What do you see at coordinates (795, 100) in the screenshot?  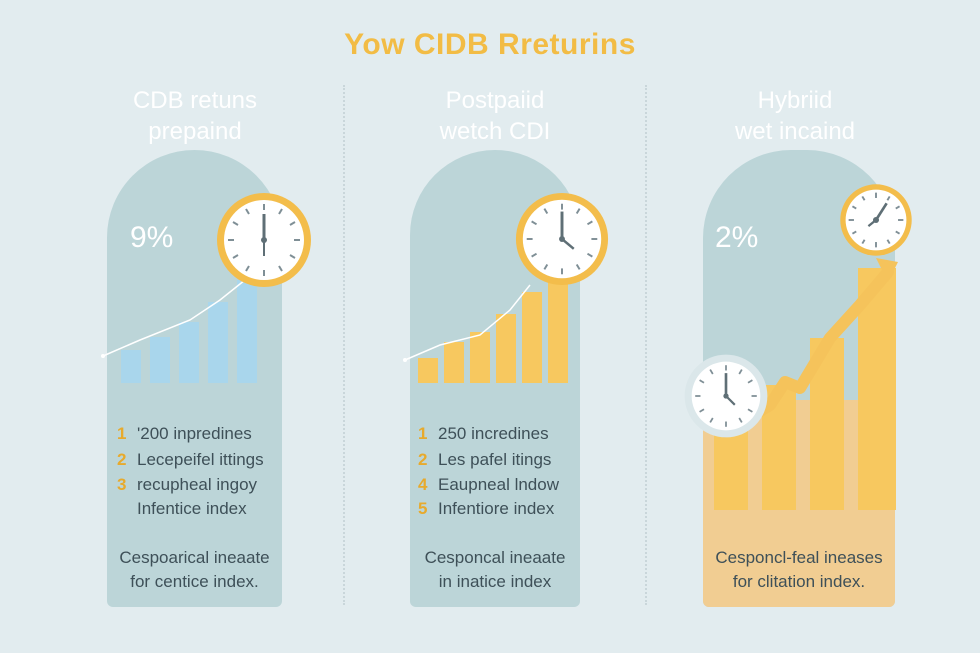 I see `column-title-line: Hybriid` at bounding box center [795, 100].